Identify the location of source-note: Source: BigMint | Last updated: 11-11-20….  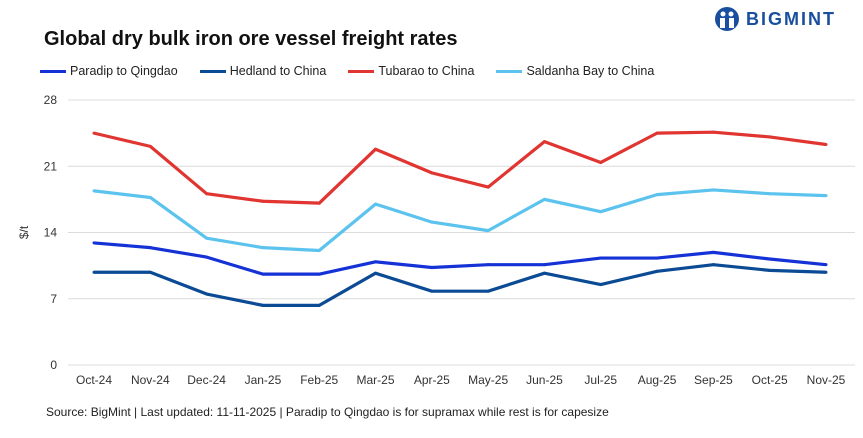
(327, 412).